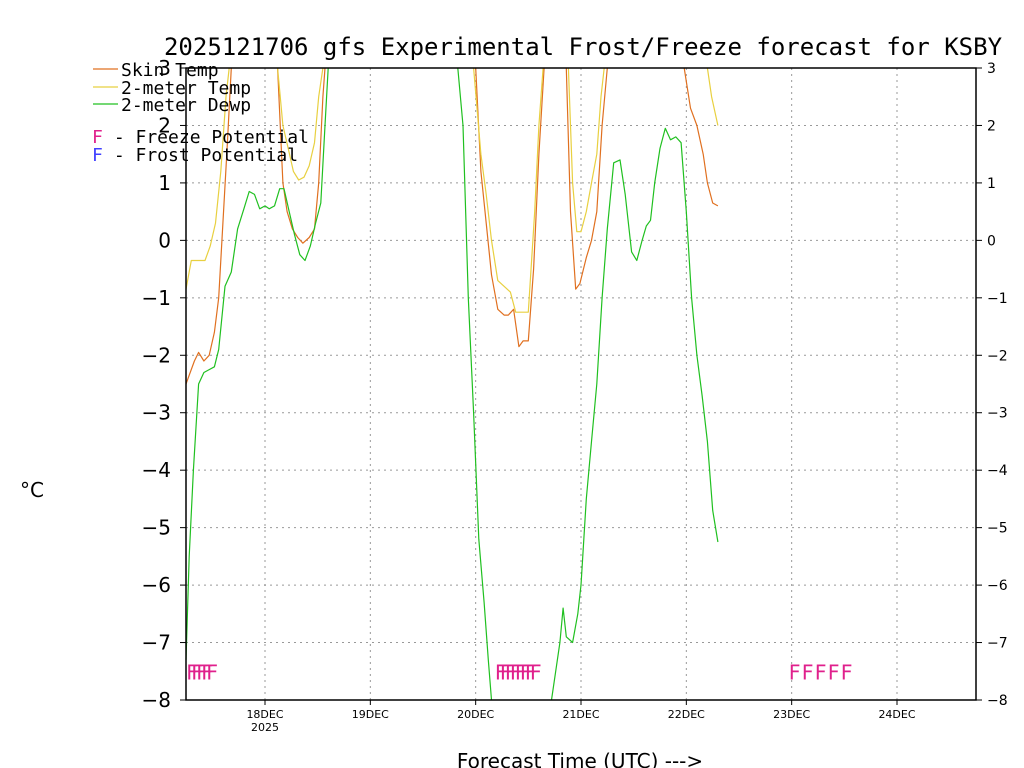 The image size is (1024, 768). Describe the element at coordinates (156, 470) in the screenshot. I see `y-tick-label-left: −4` at that location.